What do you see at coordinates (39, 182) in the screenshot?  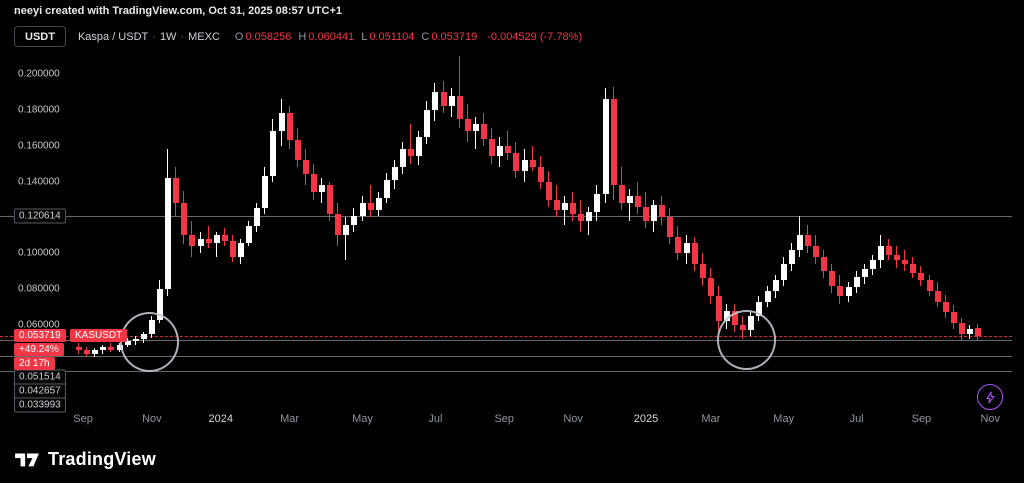 I see `price-tick-label: 0.140000` at bounding box center [39, 182].